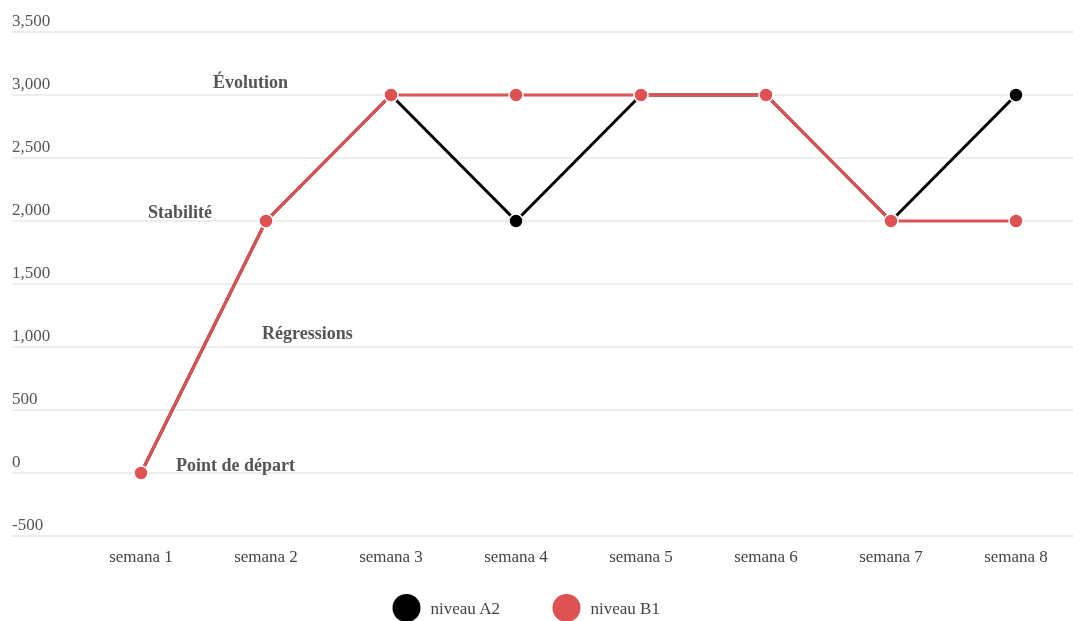 This screenshot has height=621, width=1073. I want to click on y-tick-label: 0, so click(16, 461).